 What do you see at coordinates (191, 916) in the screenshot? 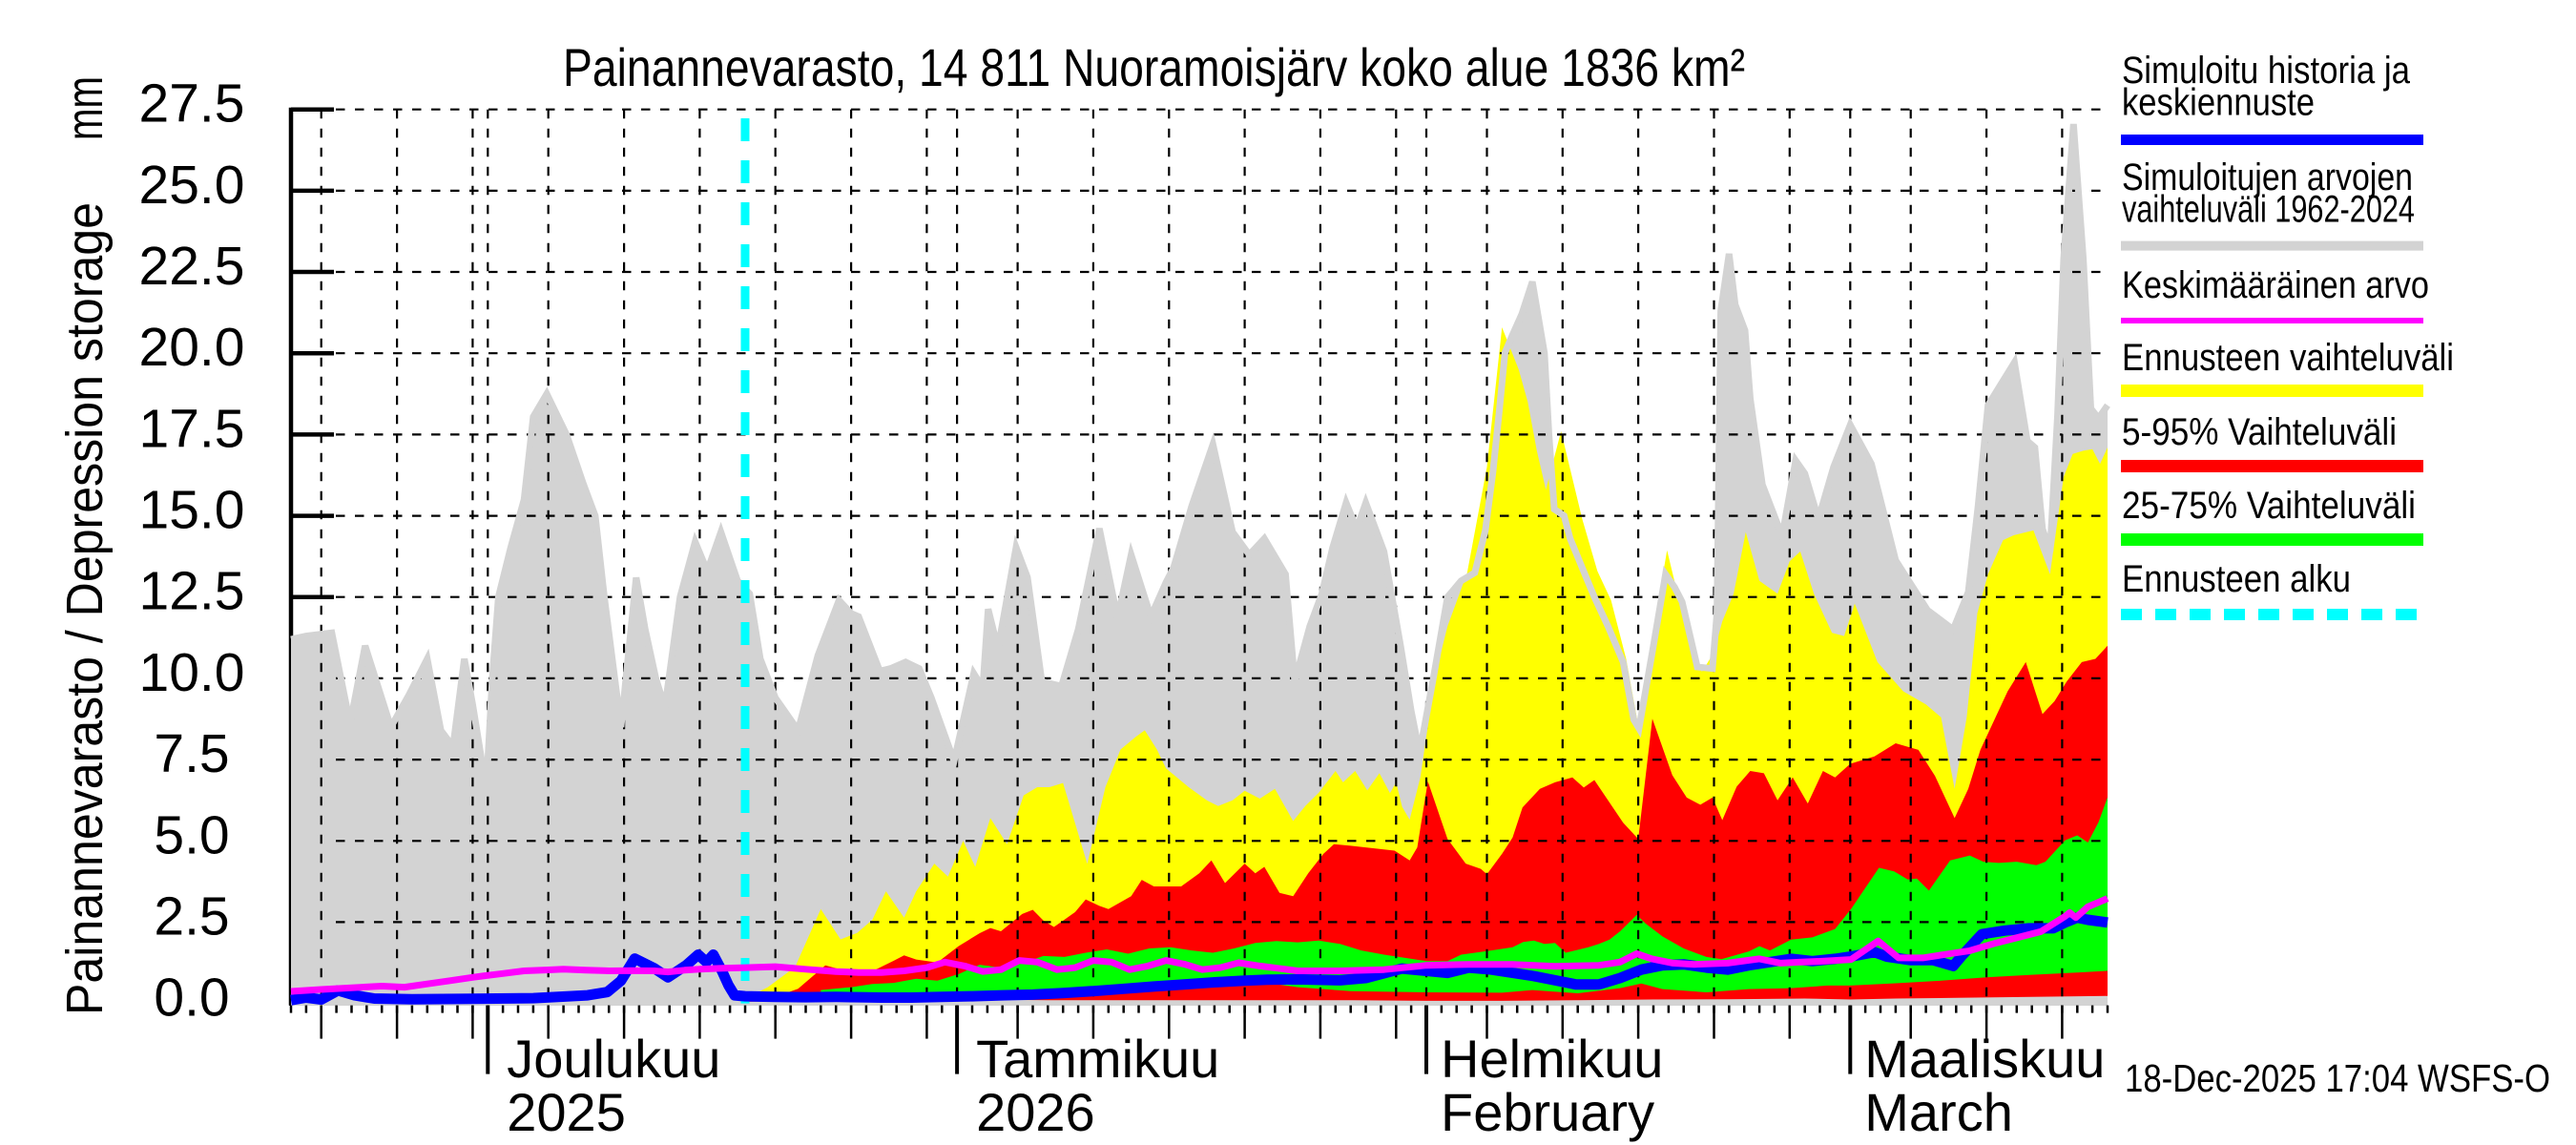
I see `svg-text: 2.5` at bounding box center [191, 916].